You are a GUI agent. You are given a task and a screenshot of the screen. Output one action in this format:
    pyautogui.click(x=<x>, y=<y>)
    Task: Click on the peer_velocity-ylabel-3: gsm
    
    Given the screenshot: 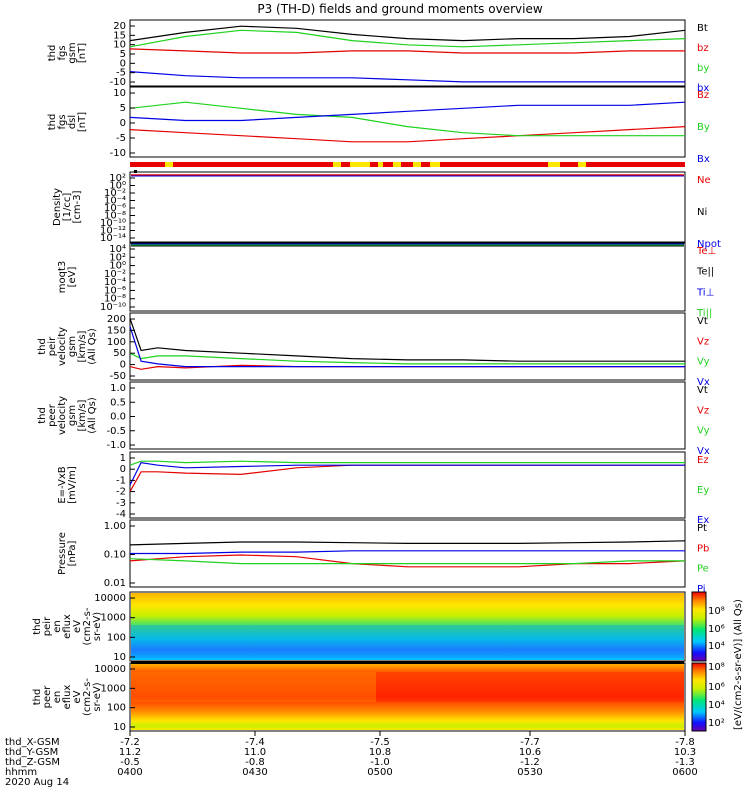 What is the action you would take?
    pyautogui.click(x=72, y=415)
    